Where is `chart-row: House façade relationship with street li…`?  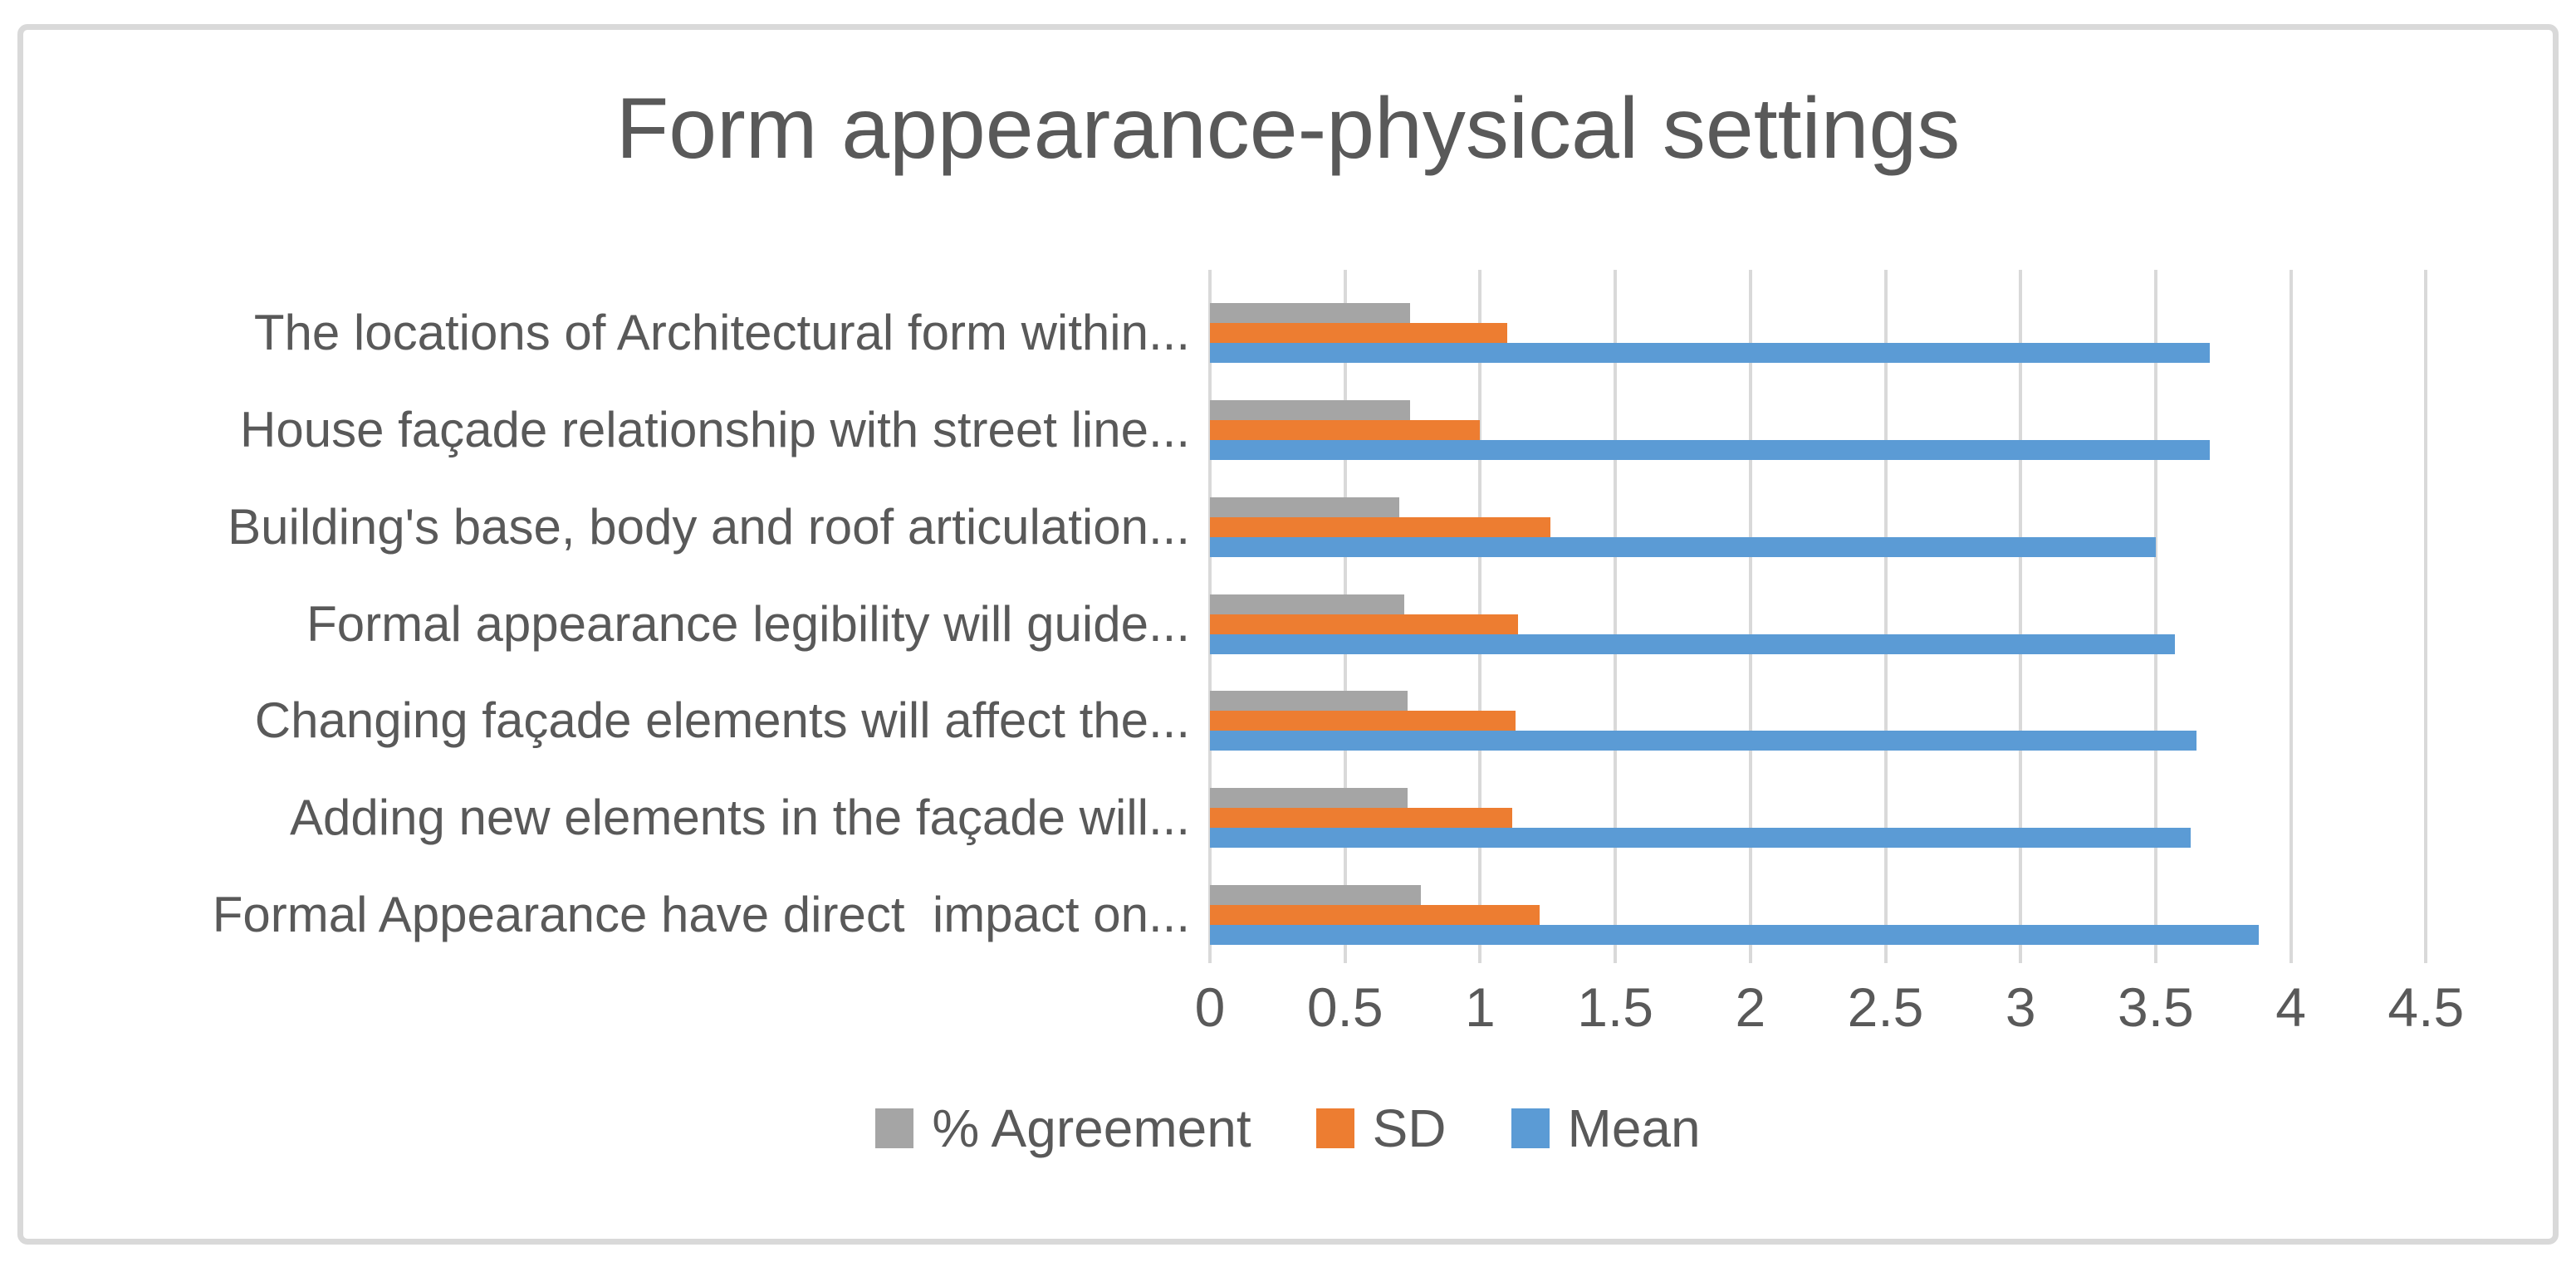 chart-row: House façade relationship with street li… is located at coordinates (1285, 430).